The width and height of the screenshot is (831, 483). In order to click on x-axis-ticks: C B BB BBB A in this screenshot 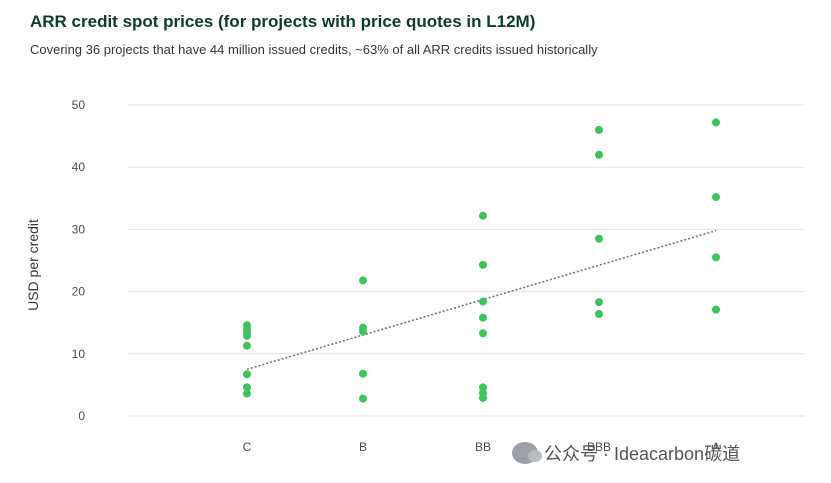, I will do `click(481, 447)`.